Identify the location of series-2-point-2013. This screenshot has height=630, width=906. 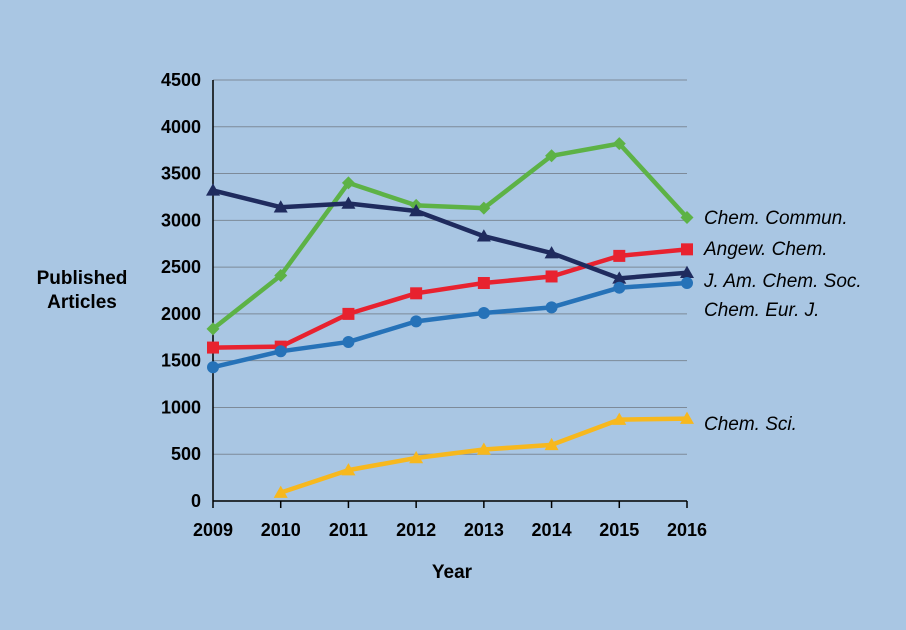
(483, 235).